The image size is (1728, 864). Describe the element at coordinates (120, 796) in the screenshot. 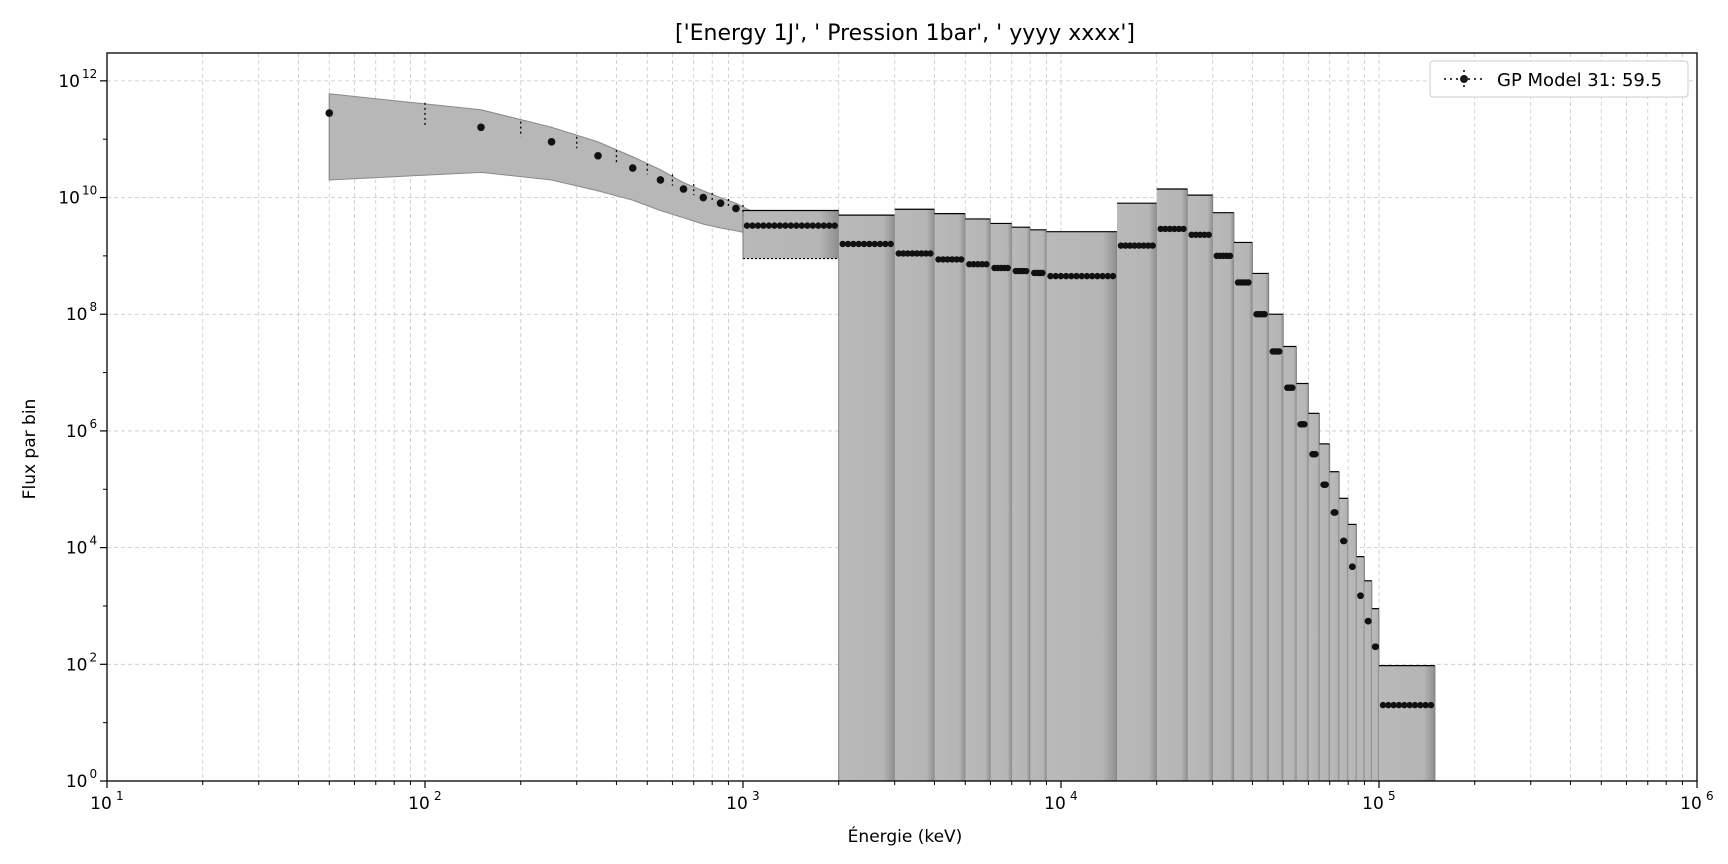

I see `x-tick-exponent: 1` at that location.